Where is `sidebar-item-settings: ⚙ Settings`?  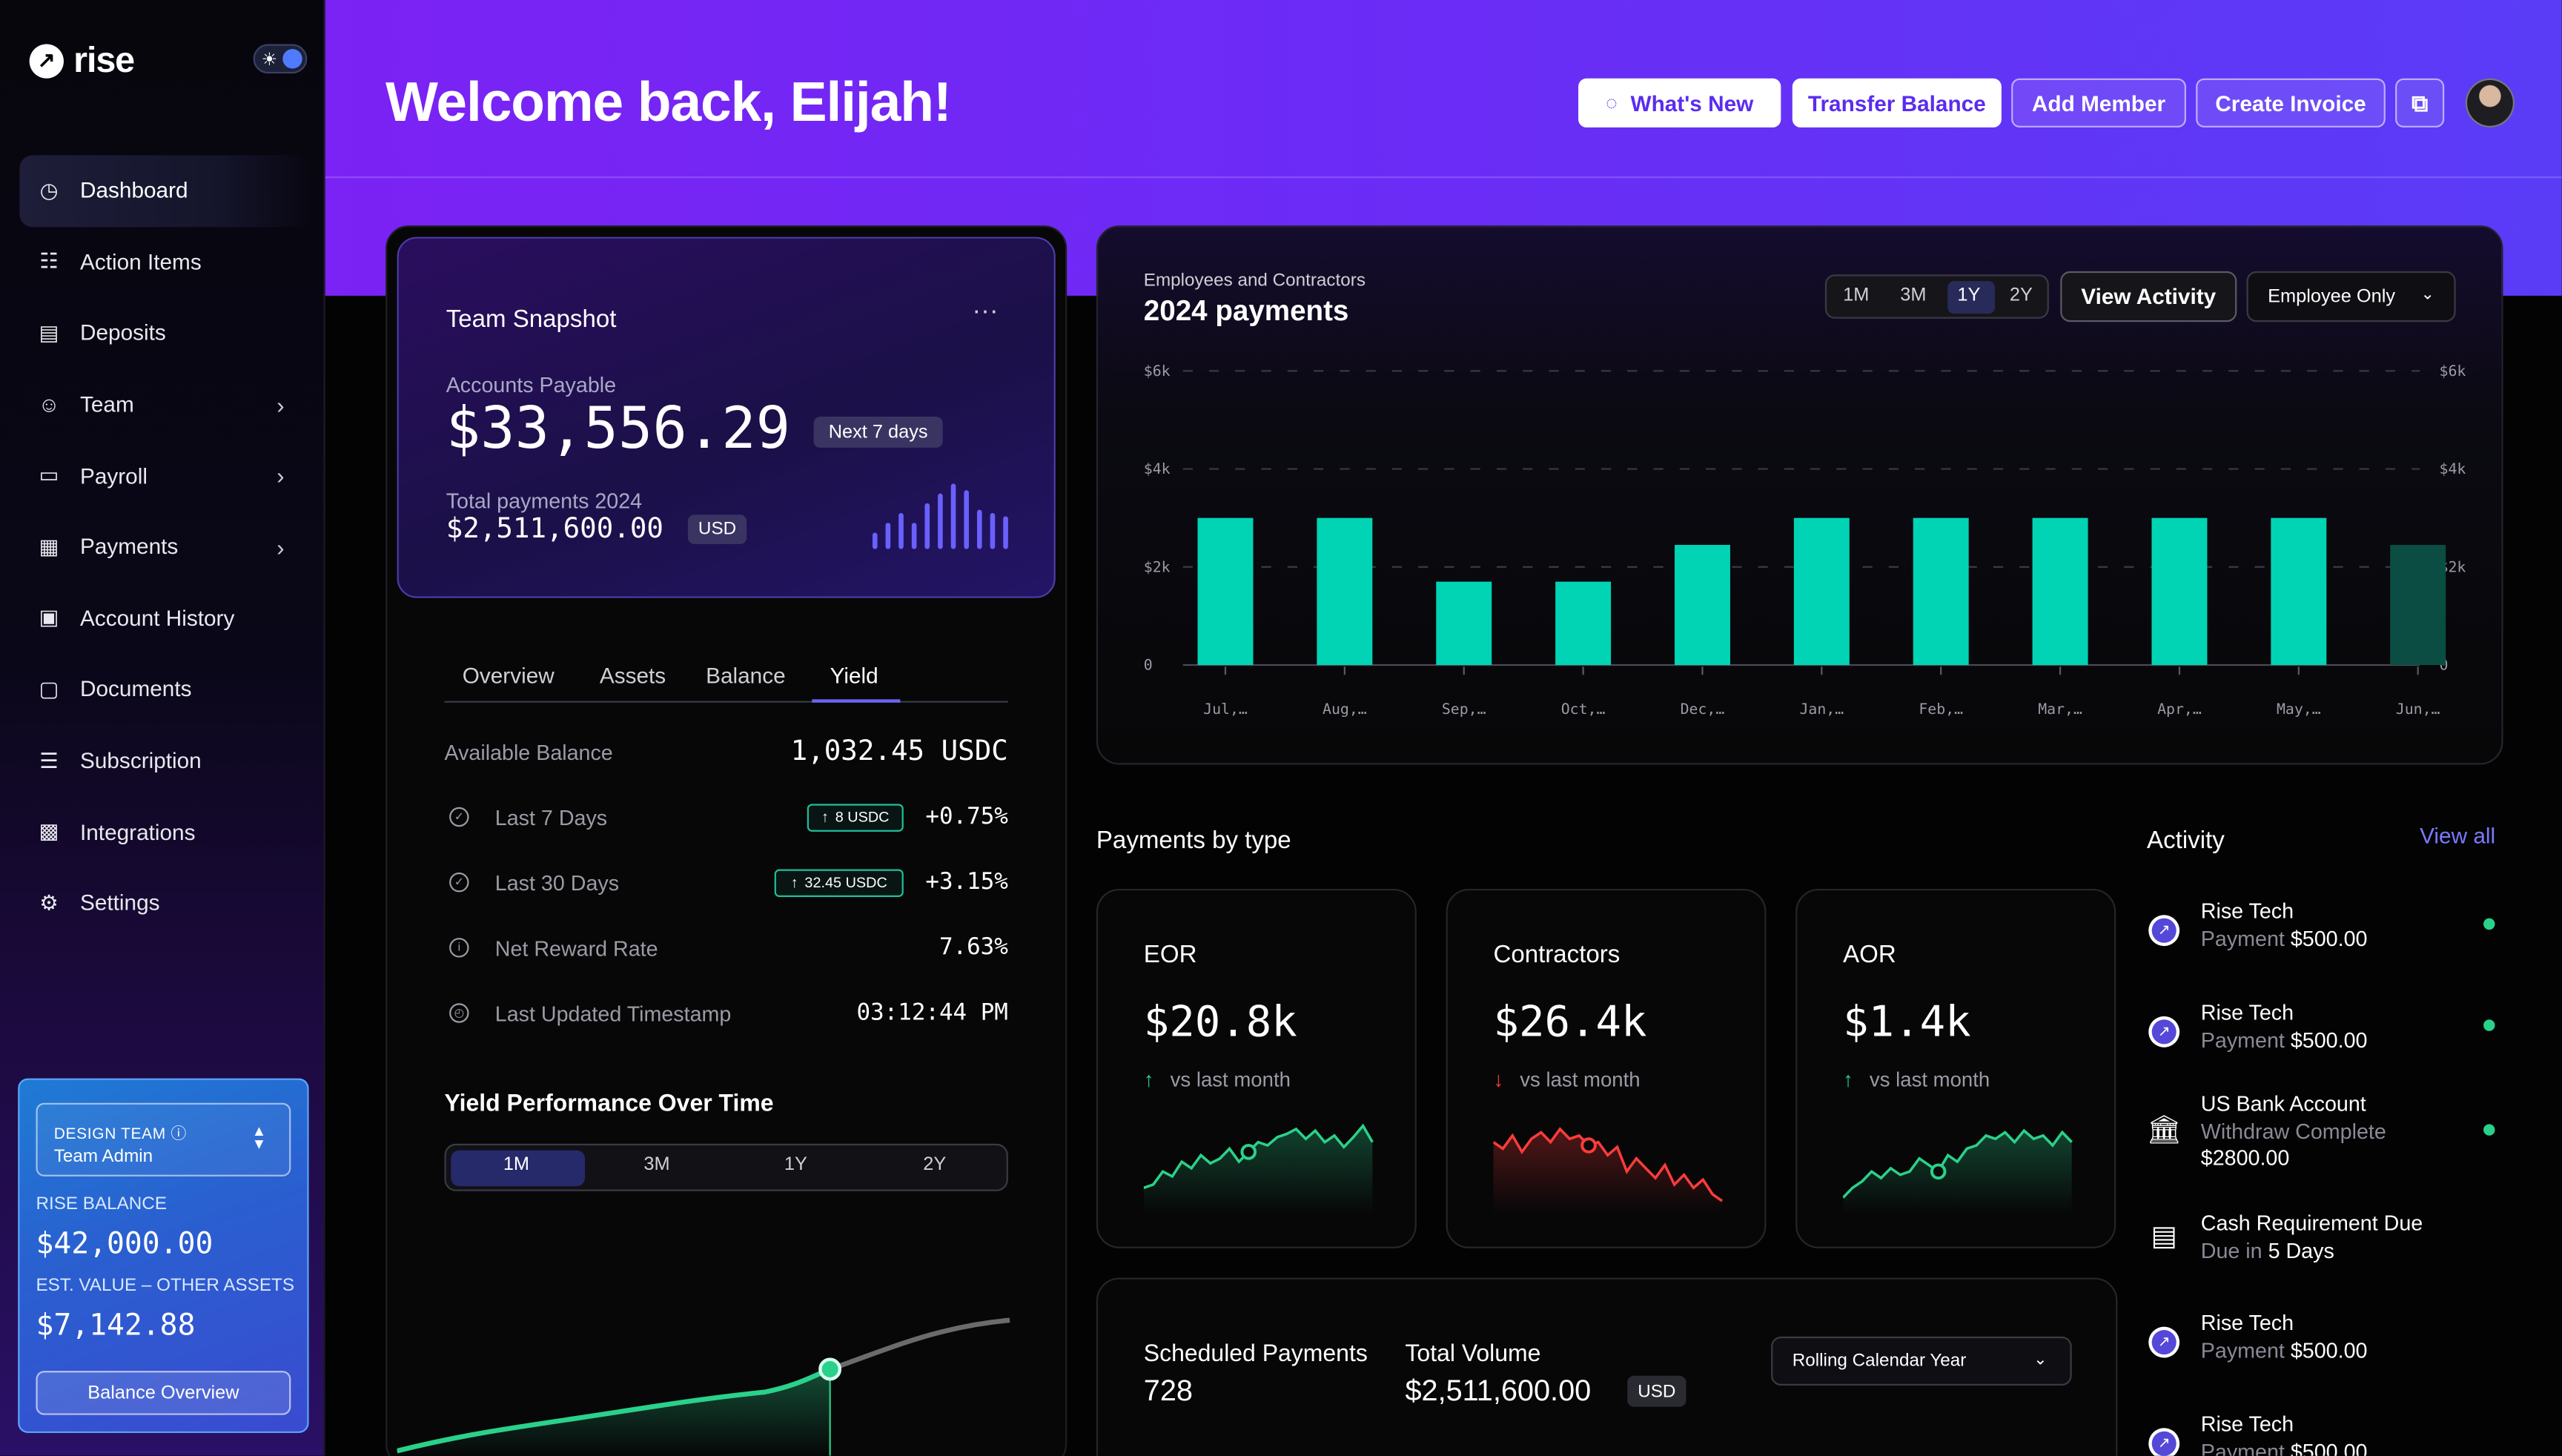 sidebar-item-settings: ⚙ Settings is located at coordinates (166, 903).